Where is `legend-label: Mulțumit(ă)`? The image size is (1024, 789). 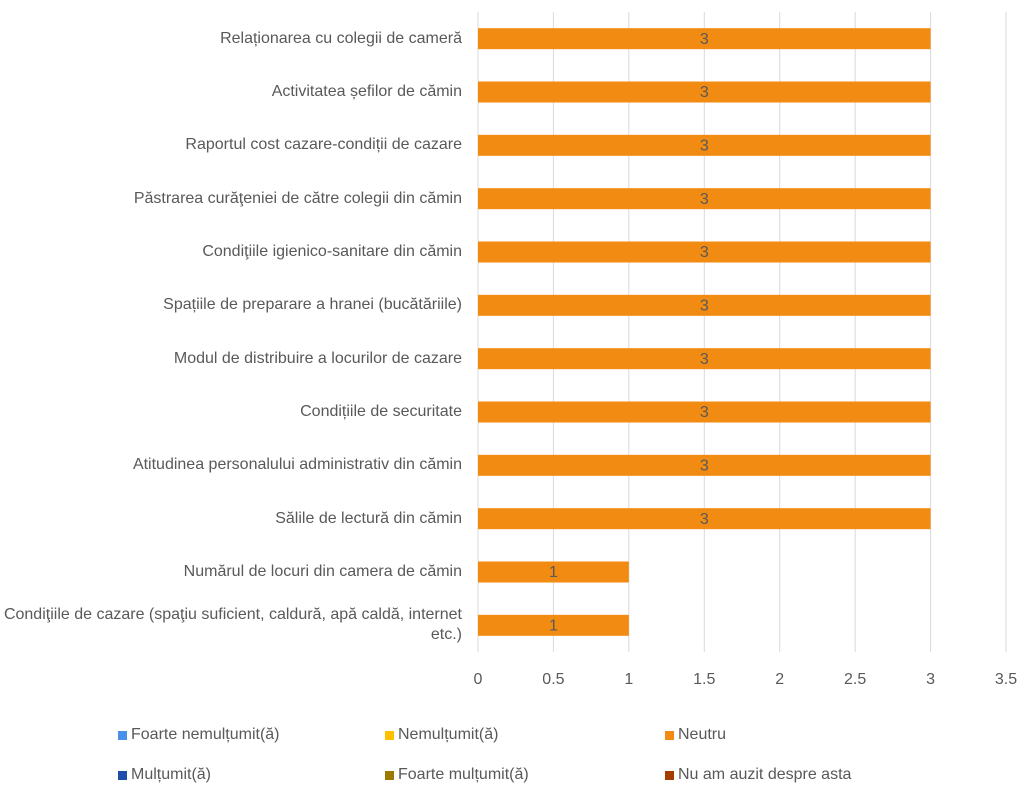 legend-label: Mulțumit(ă) is located at coordinates (171, 774).